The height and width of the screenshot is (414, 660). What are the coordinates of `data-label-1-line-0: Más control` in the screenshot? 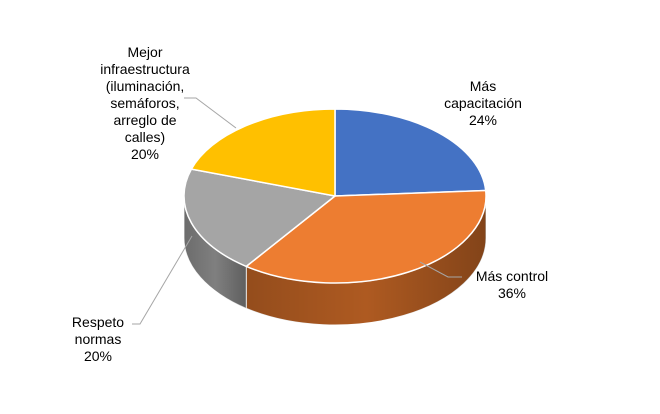 It's located at (512, 276).